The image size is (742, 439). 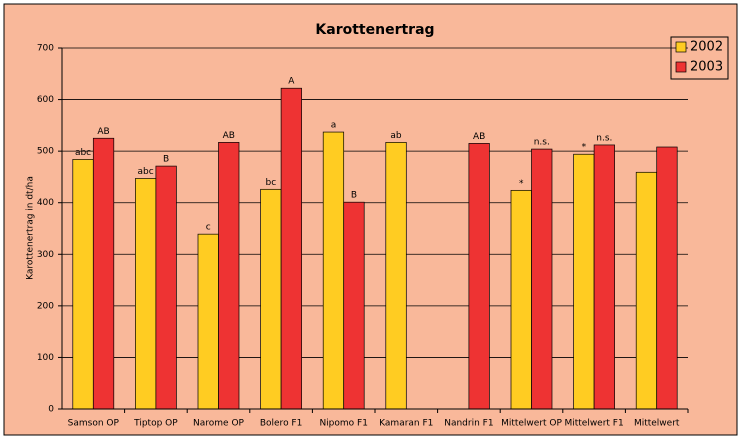 What do you see at coordinates (45, 100) in the screenshot?
I see `y-tick-label: 600` at bounding box center [45, 100].